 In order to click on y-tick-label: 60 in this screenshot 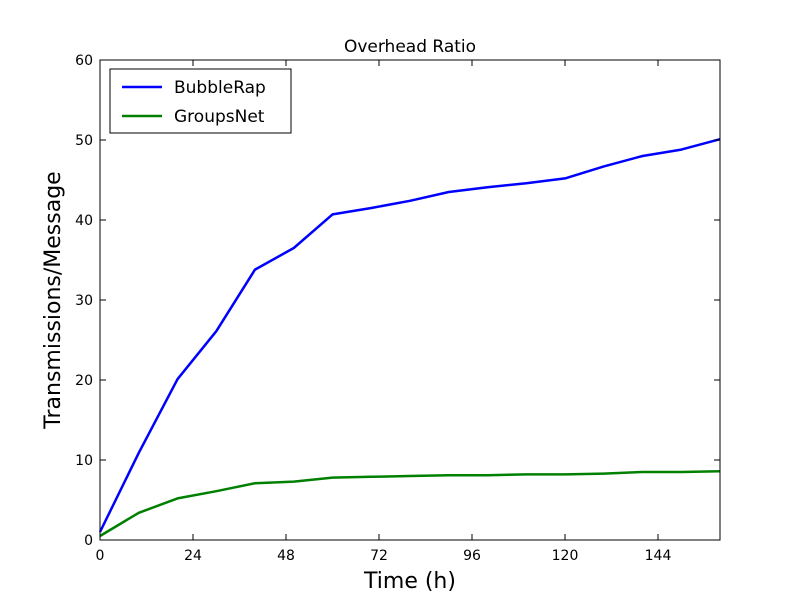, I will do `click(84, 61)`.